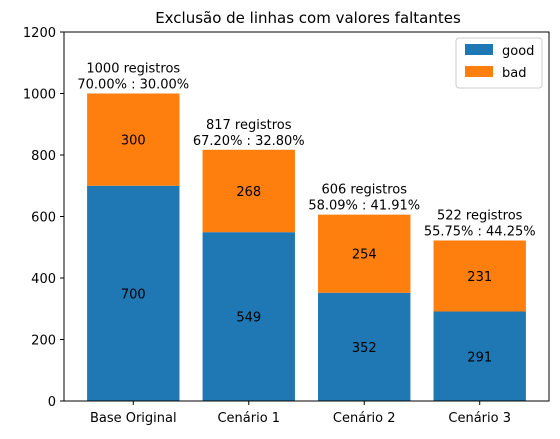  I want to click on legend: good bad, so click(499, 63).